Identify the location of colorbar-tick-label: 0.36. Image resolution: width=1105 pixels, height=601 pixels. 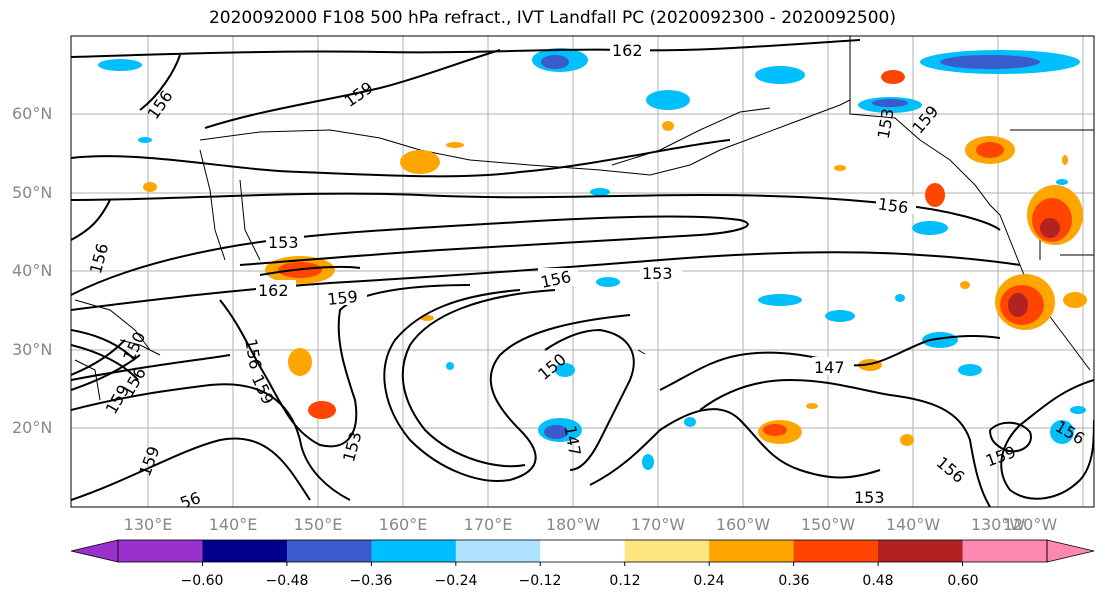
(794, 581).